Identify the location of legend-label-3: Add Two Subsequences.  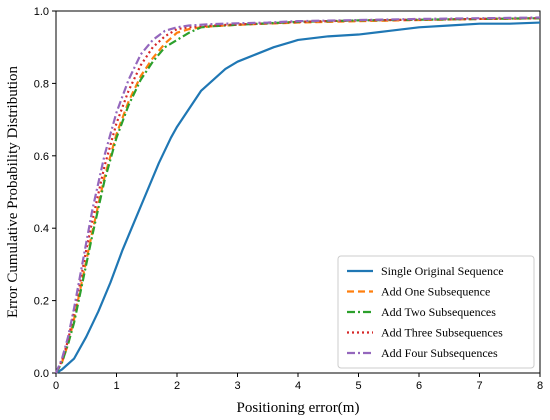
(438, 312).